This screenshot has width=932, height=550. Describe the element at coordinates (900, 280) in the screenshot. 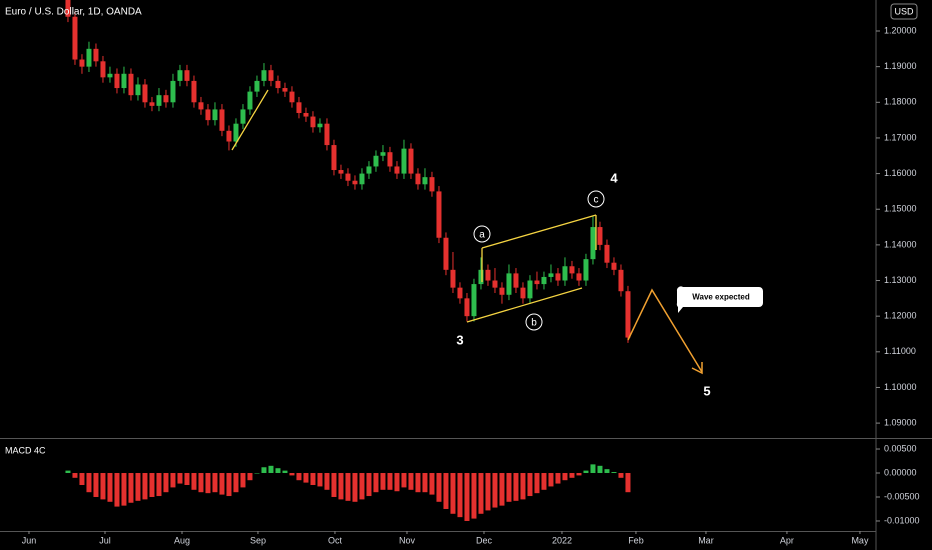

I see `y-tick-label: 1.13000` at that location.